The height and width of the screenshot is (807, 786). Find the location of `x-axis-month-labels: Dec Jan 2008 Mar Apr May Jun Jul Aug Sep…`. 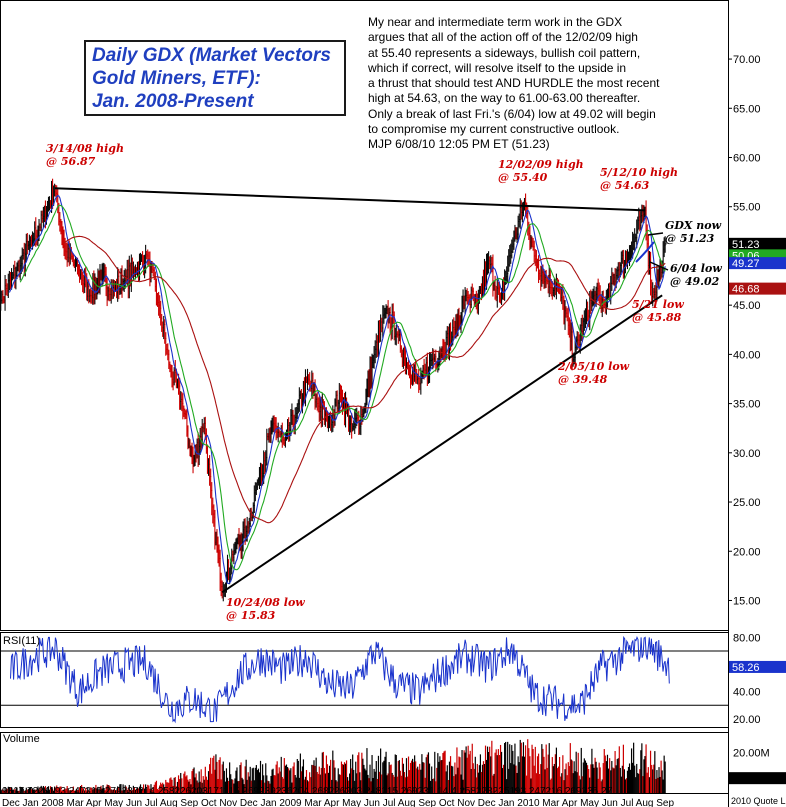

x-axis-month-labels: Dec Jan 2008 Mar Apr May Jun Jul Aug Sep… is located at coordinates (338, 802).